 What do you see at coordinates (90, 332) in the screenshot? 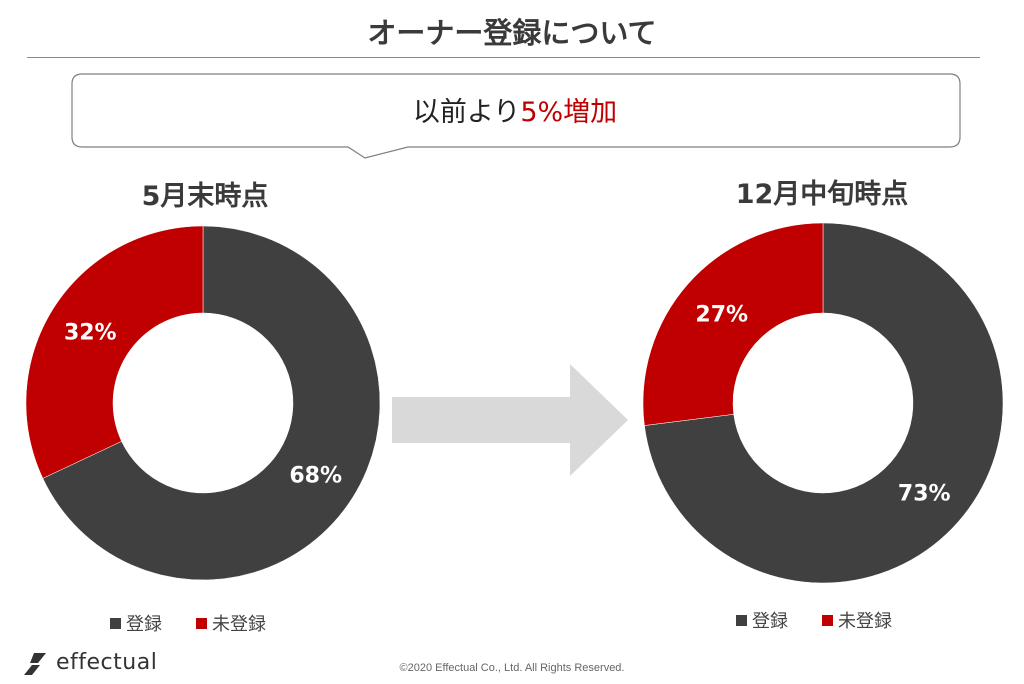
I see `data-label: 32%` at bounding box center [90, 332].